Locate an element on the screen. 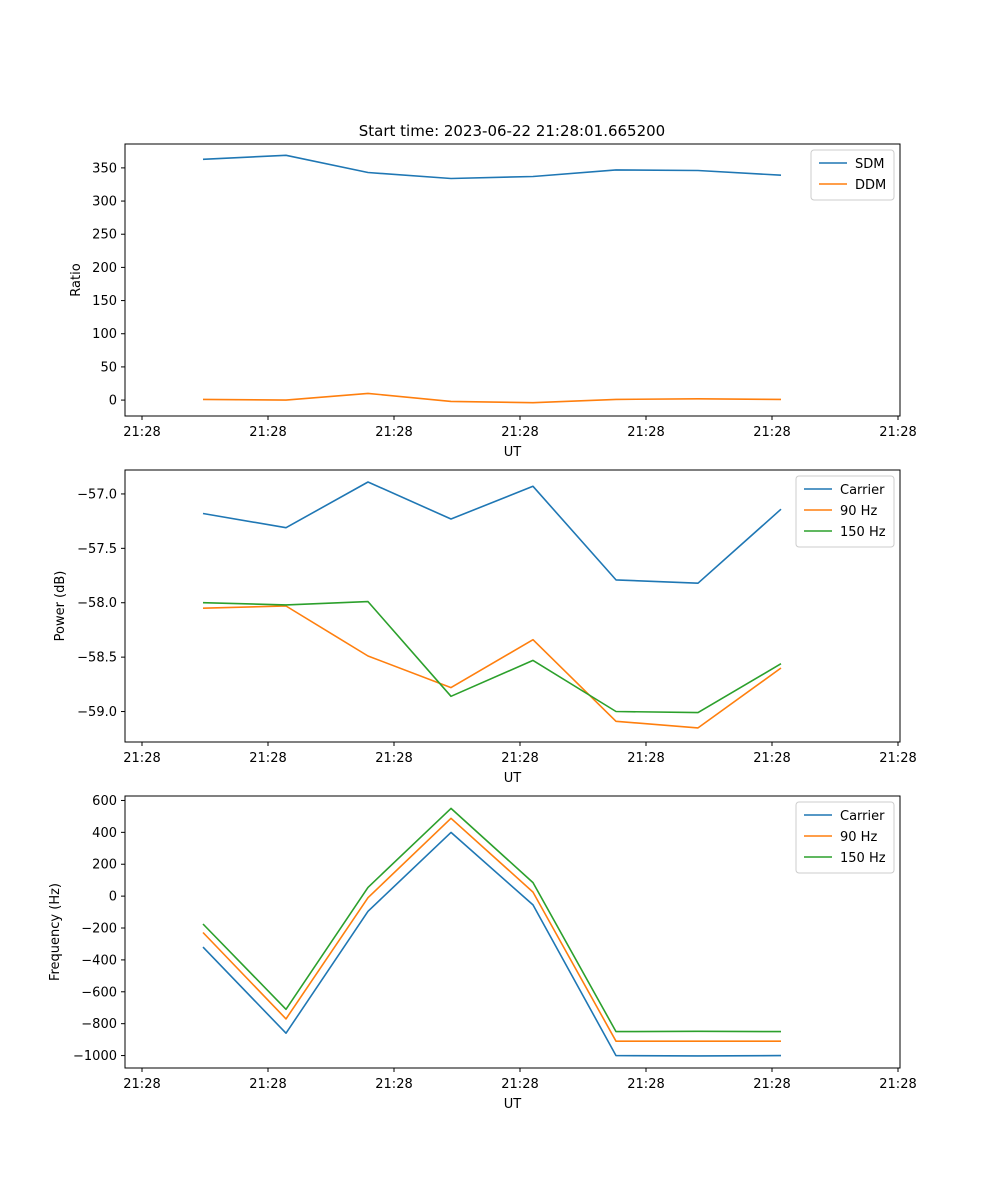 This screenshot has width=1000, height=1204. y-tick-label: −58.0 is located at coordinates (97, 603).